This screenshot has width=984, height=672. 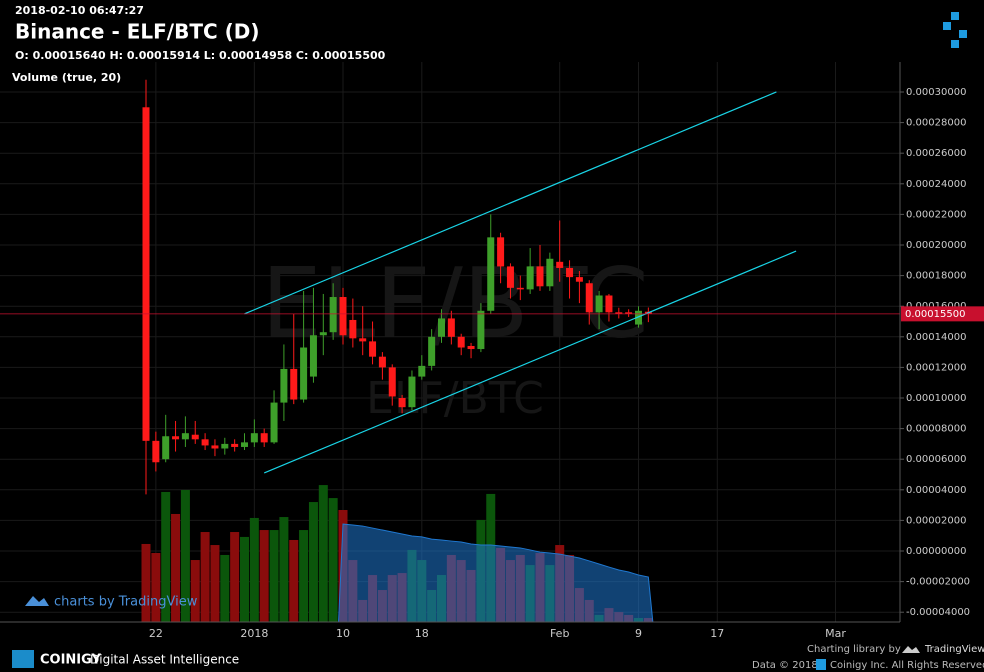 What do you see at coordinates (936, 367) in the screenshot?
I see `y-tick-label: 0.00012000` at bounding box center [936, 367].